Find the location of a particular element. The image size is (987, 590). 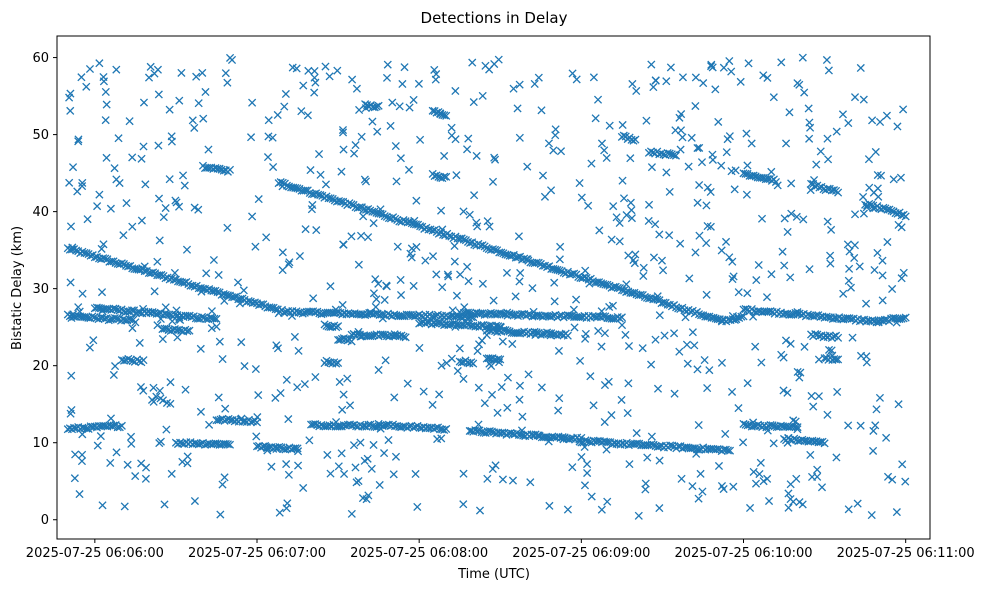

y-tick-label: 30 is located at coordinates (40, 289).